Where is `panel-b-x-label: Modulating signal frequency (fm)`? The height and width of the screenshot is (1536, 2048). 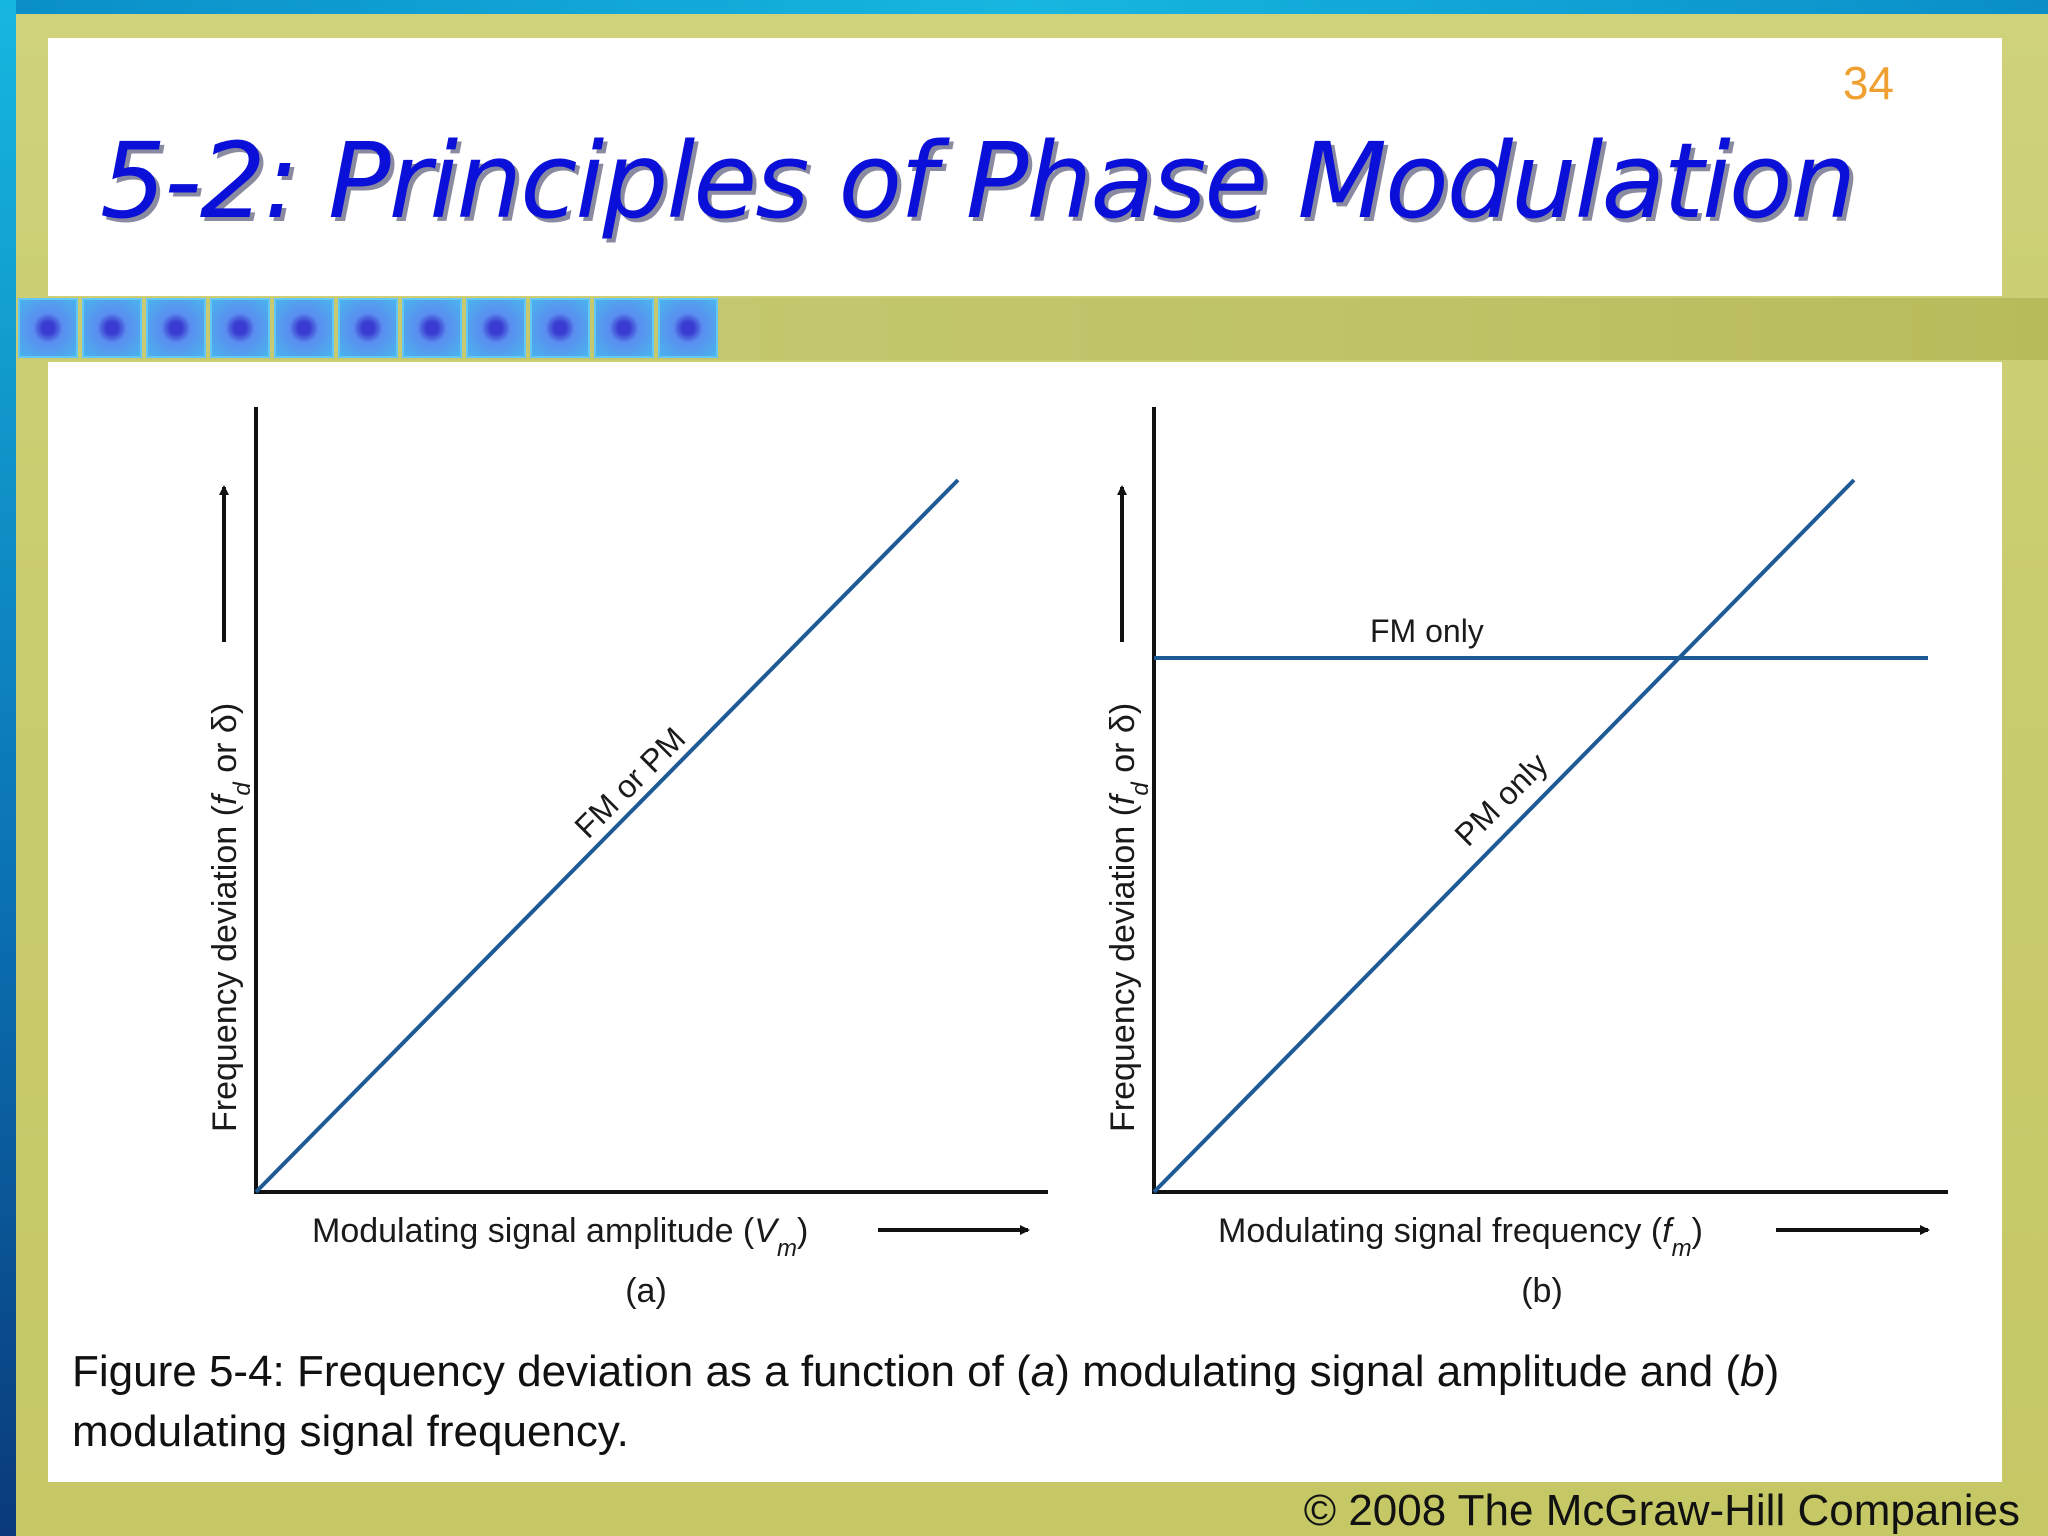 panel-b-x-label: Modulating signal frequency (fm) is located at coordinates (1460, 1237).